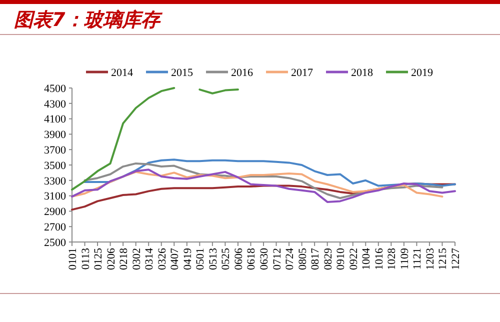  I want to click on x-tick-label: 1121, so click(418, 259).